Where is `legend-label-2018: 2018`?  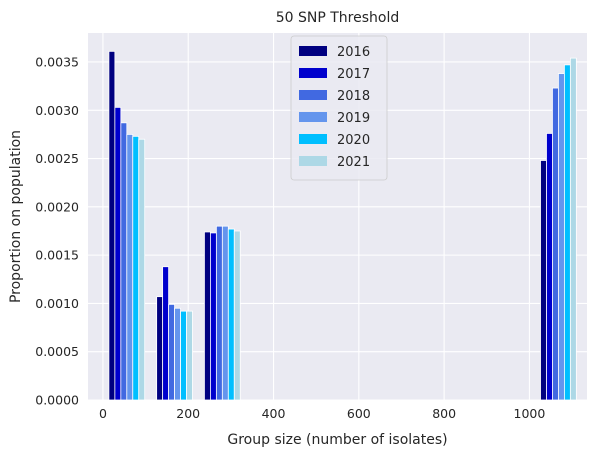 legend-label-2018: 2018 is located at coordinates (353, 96).